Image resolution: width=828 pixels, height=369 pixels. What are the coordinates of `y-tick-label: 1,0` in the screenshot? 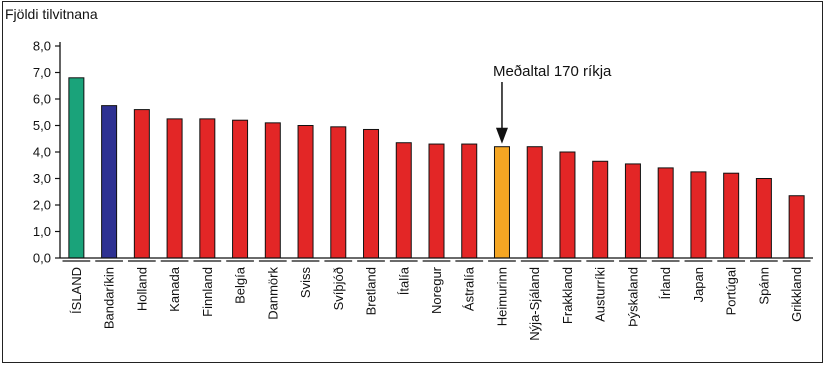 It's located at (42, 231).